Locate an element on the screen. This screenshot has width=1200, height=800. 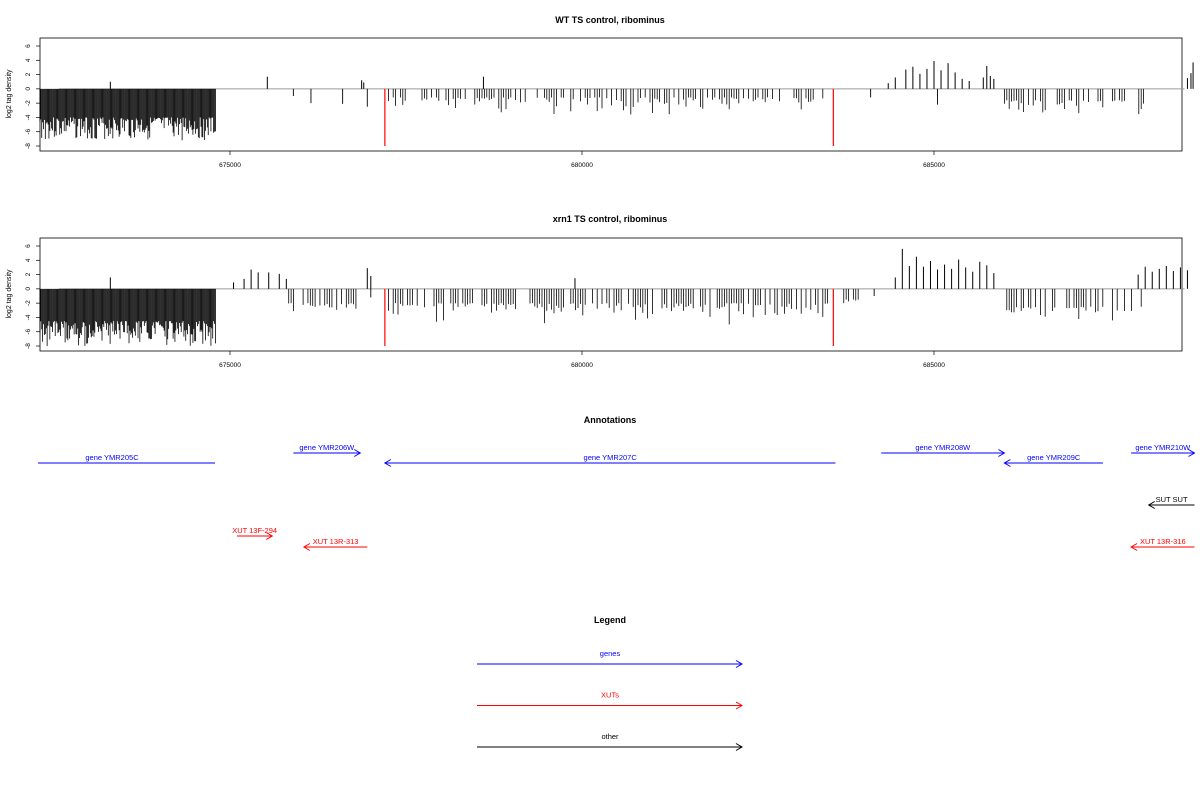
annotation-feature: XUT 13R-316 is located at coordinates (1162, 544).